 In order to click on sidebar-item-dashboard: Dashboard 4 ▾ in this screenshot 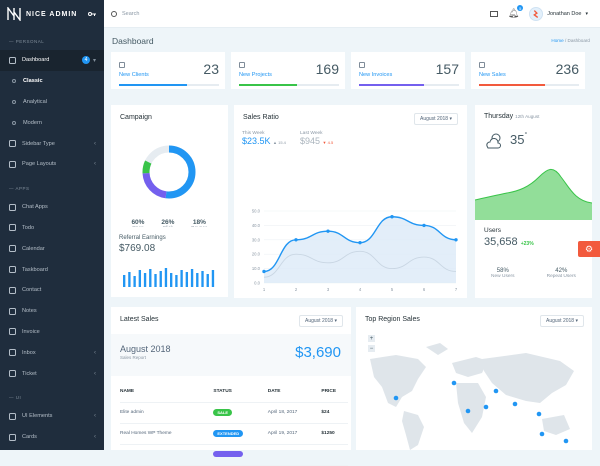, I will do `click(52, 60)`.